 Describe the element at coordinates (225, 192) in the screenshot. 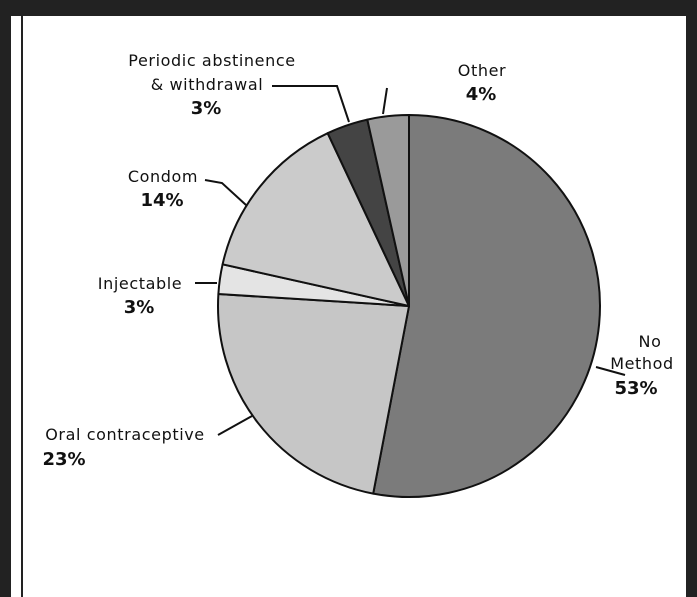

I see `leader-line-condom` at that location.